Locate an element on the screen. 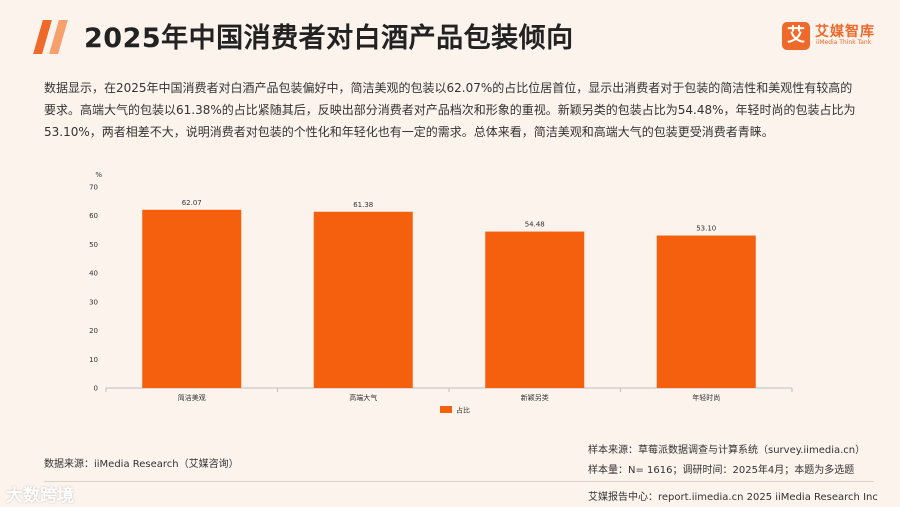 This screenshot has height=507, width=900. title-bar: 2025年中国消费者对白酒产品包装倾向 is located at coordinates (450, 38).